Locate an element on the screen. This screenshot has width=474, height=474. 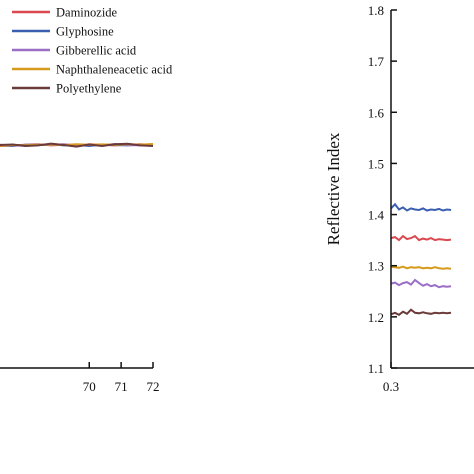
right-y-tick-label: 1.2 is located at coordinates (376, 317).